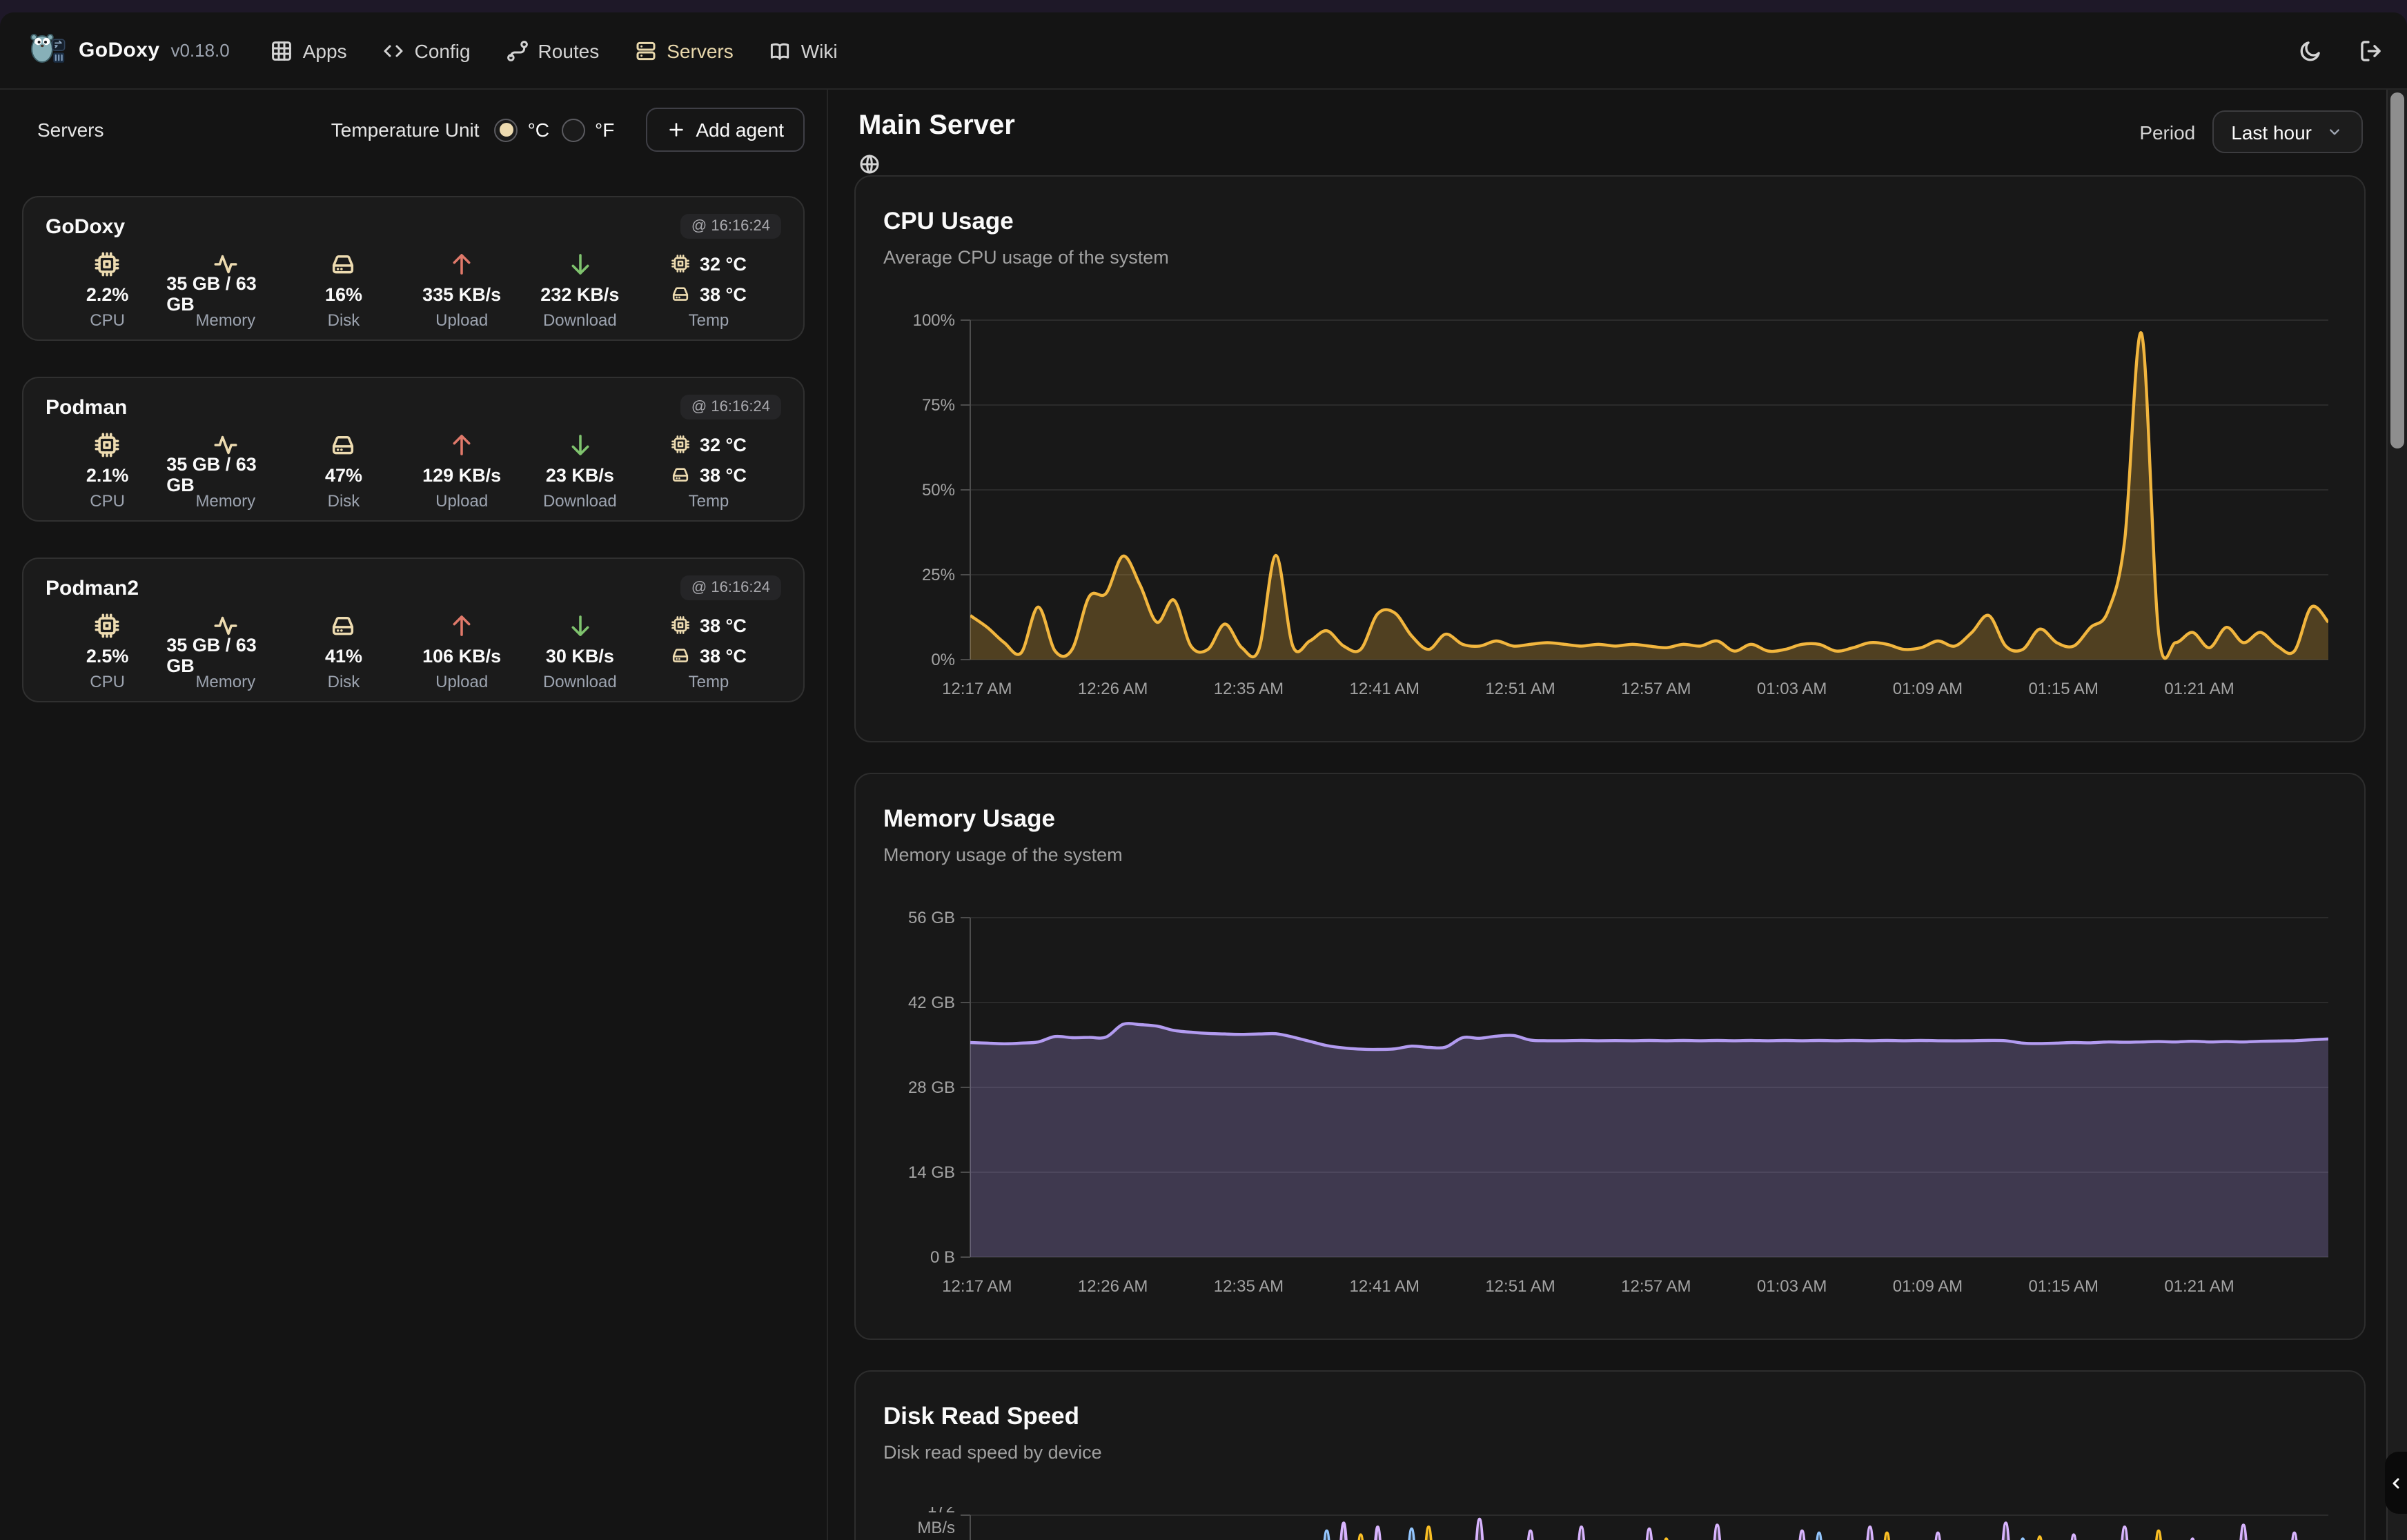 The height and width of the screenshot is (1540, 2407). I want to click on server-name: Podman2, so click(93, 588).